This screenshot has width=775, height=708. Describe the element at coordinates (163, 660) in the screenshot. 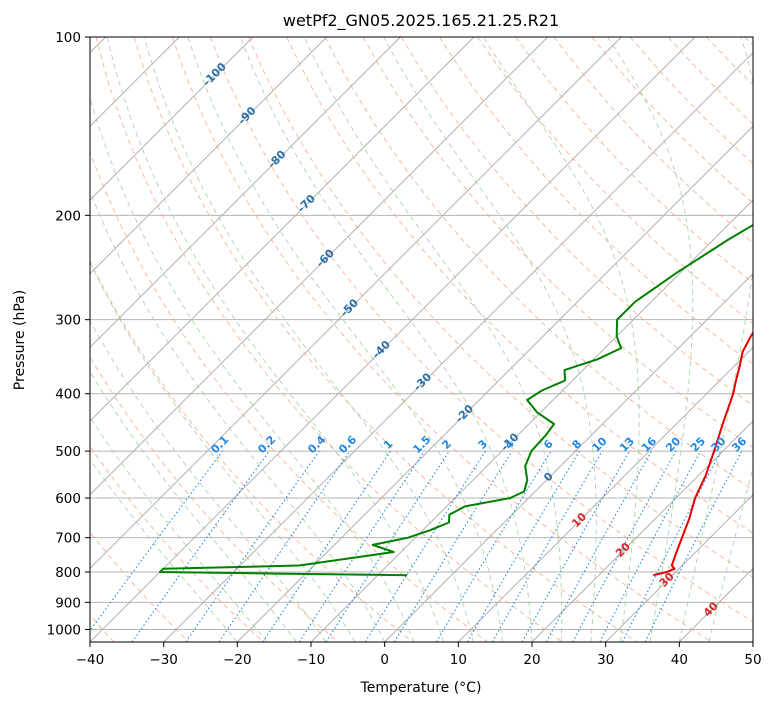

I see `x-tick-label: −30` at that location.